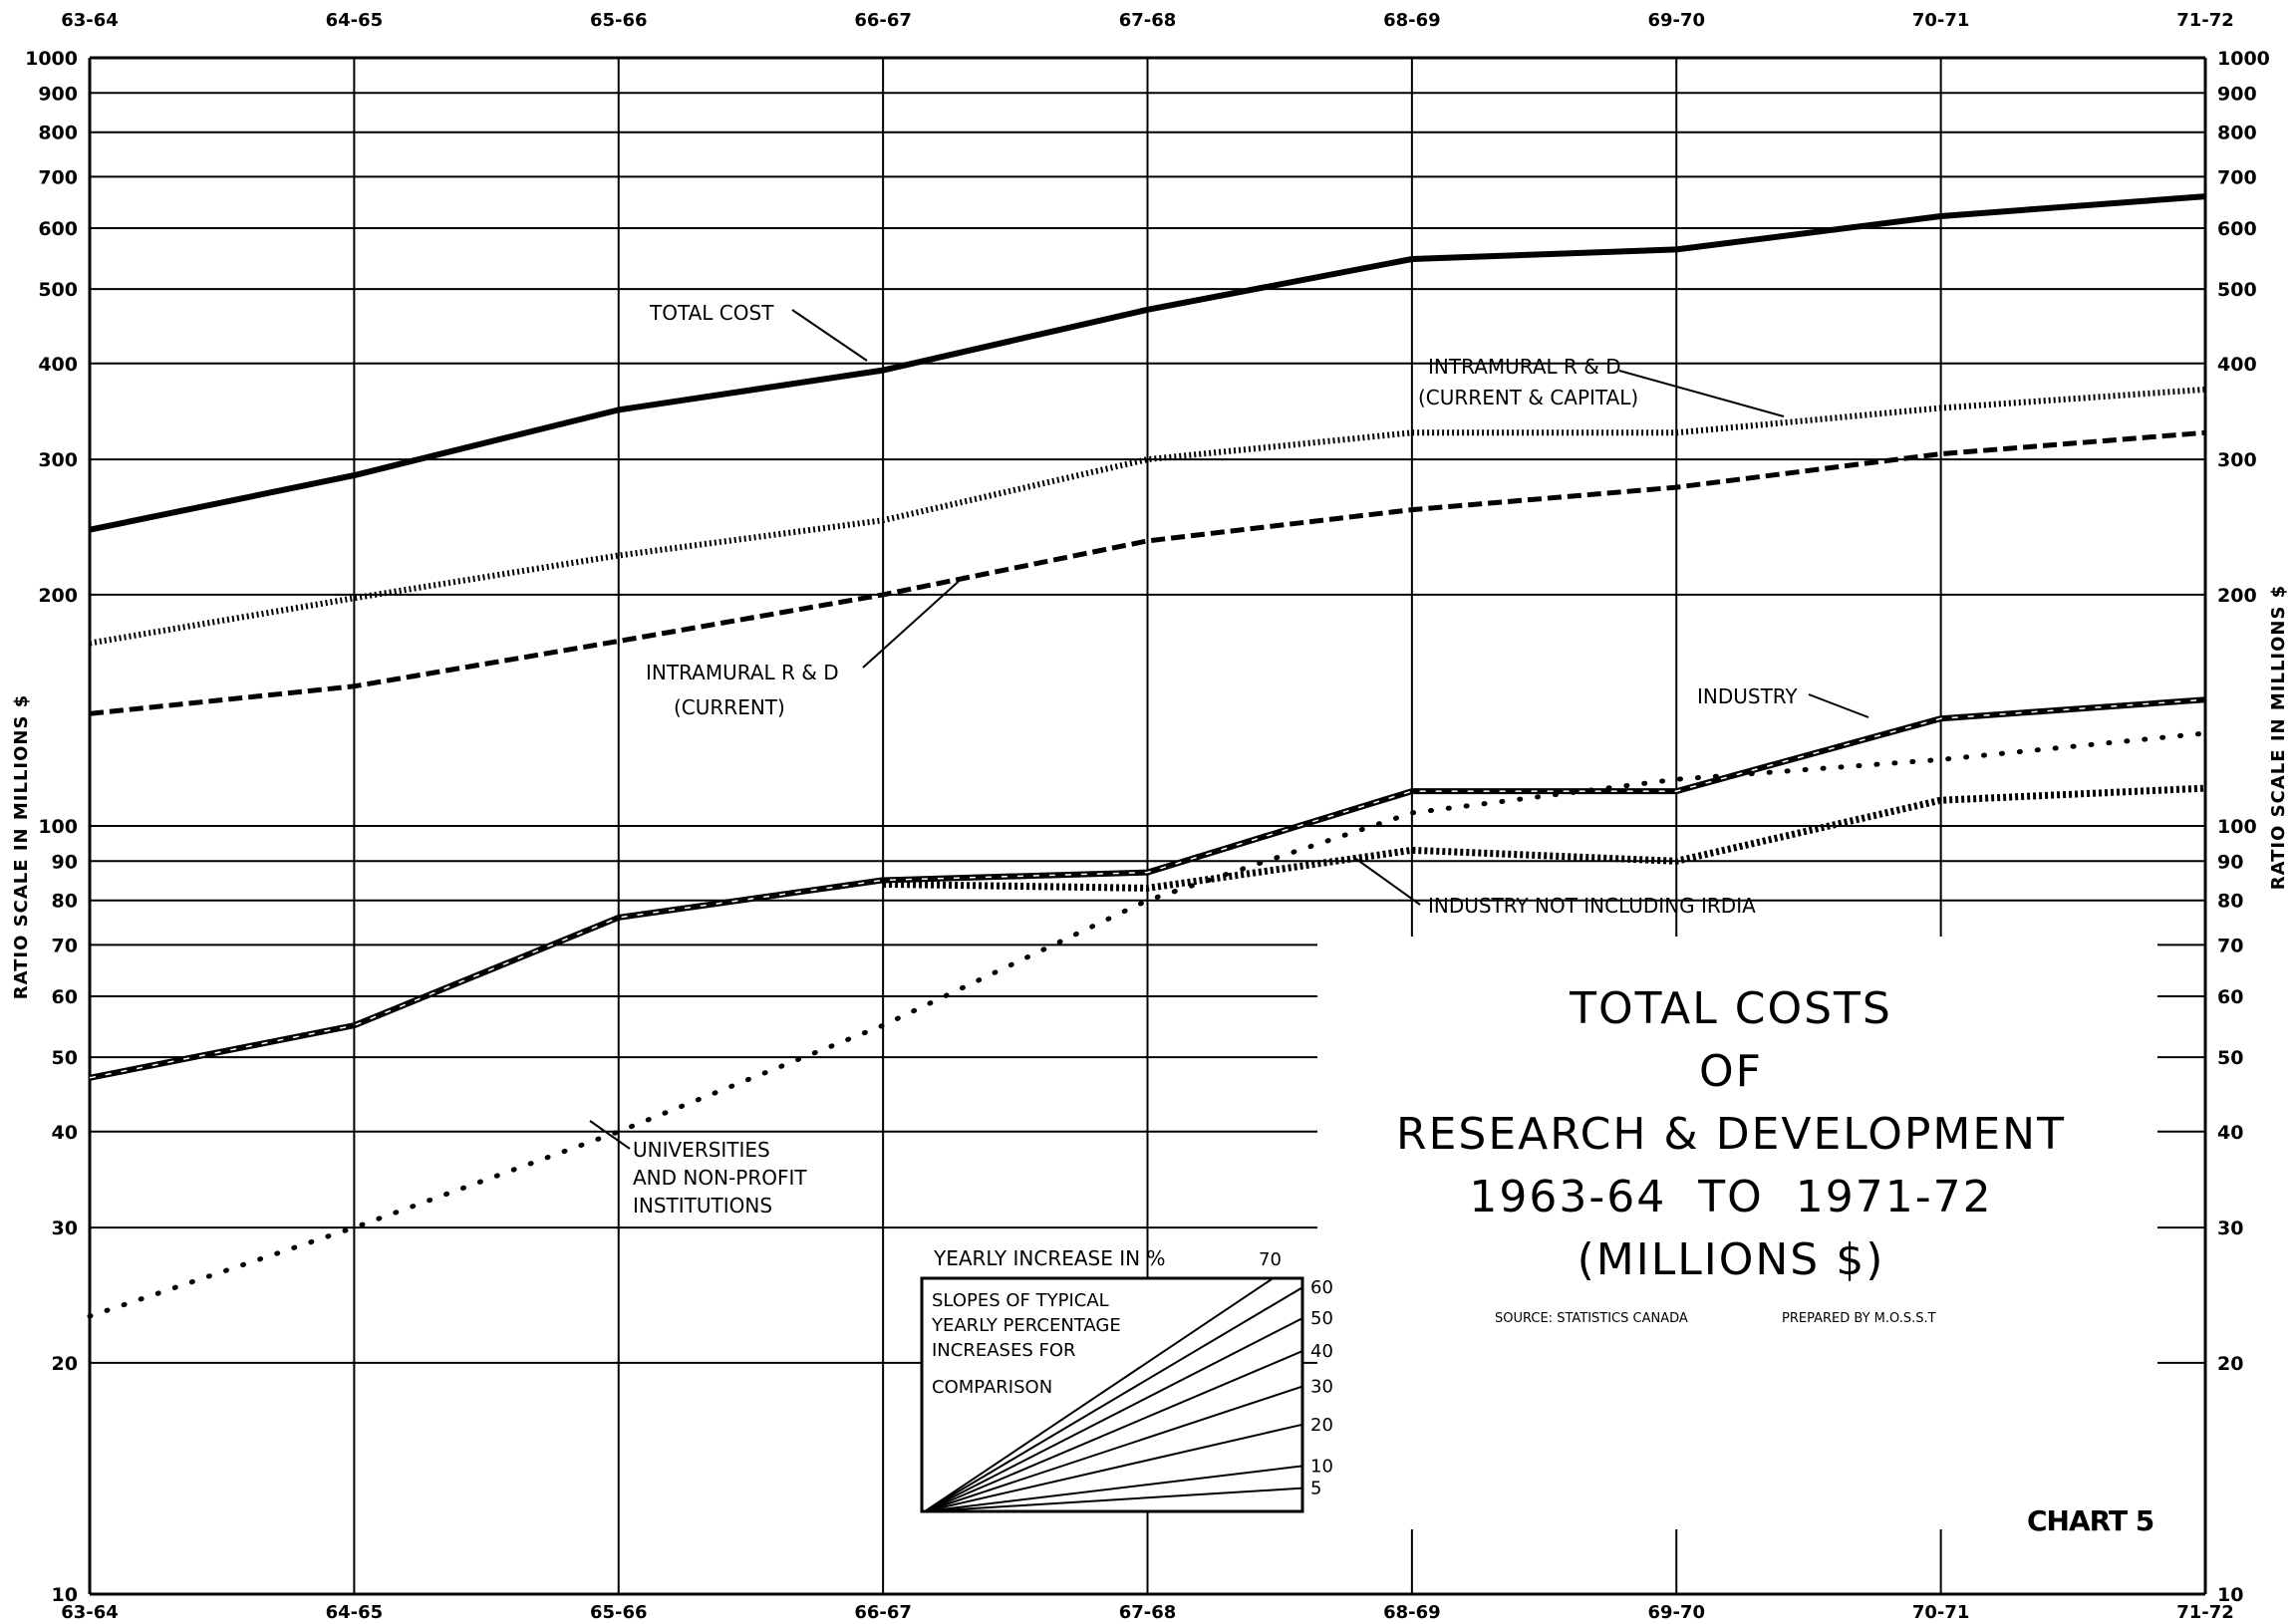 Image resolution: width=2295 pixels, height=1624 pixels. I want to click on y-tick-left-800: 800, so click(58, 133).